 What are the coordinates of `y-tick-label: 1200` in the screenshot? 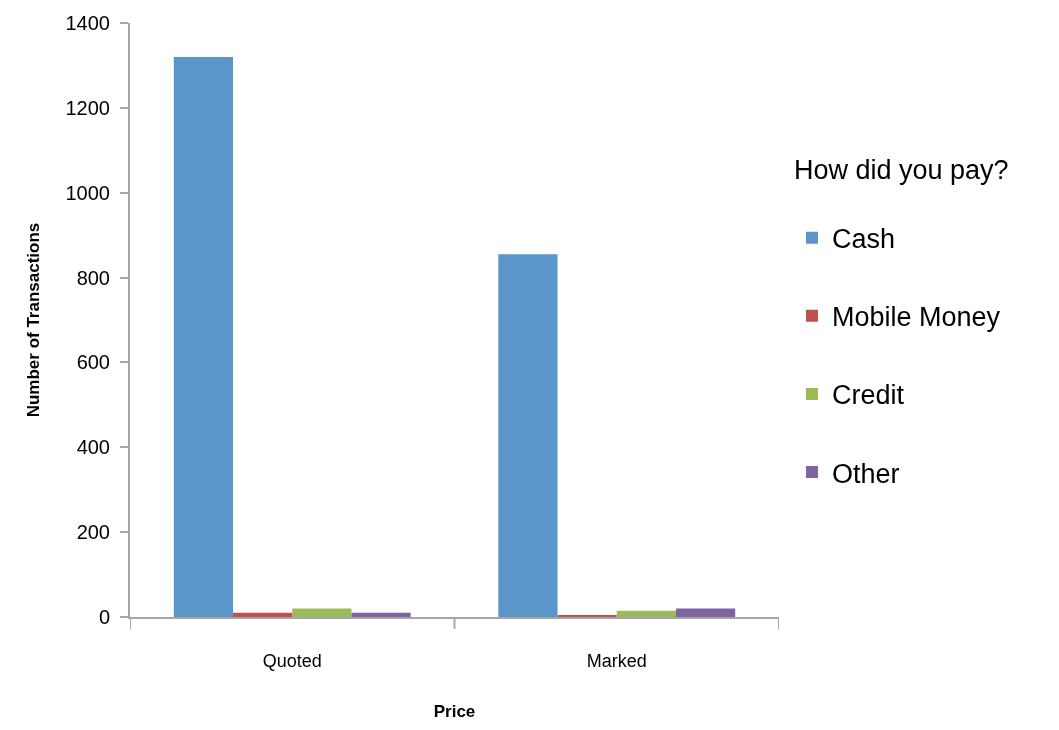 It's located at (87, 107).